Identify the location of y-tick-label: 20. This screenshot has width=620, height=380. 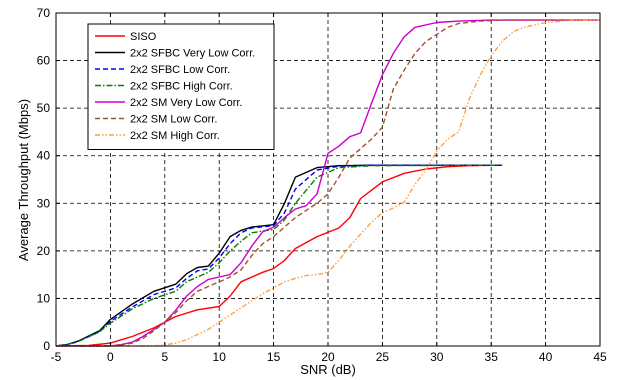
(44, 251).